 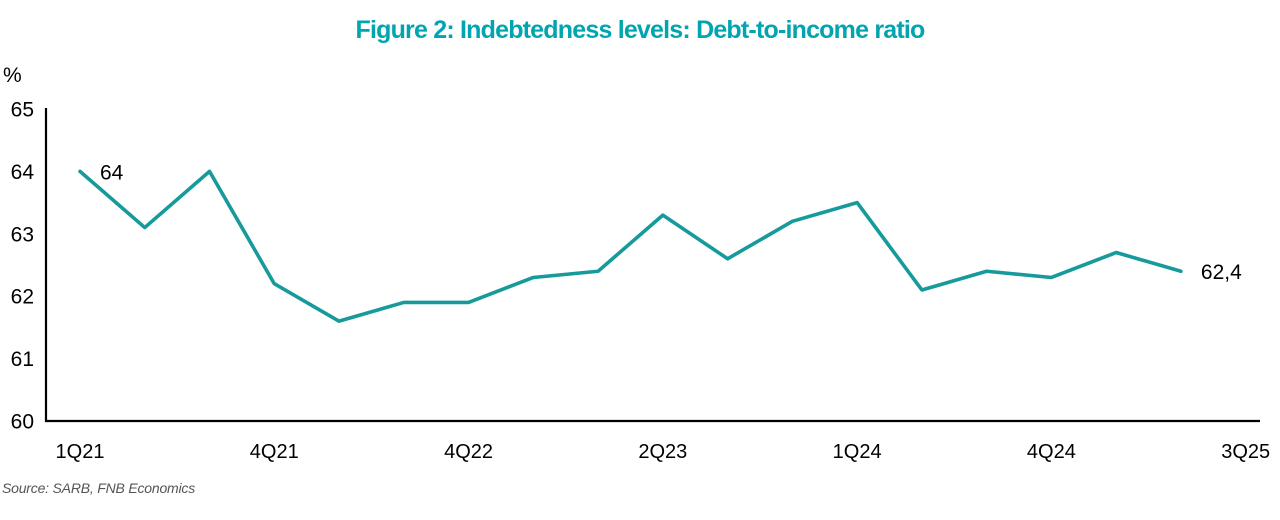 I want to click on x-tick-label: 4Q21, so click(x=274, y=452).